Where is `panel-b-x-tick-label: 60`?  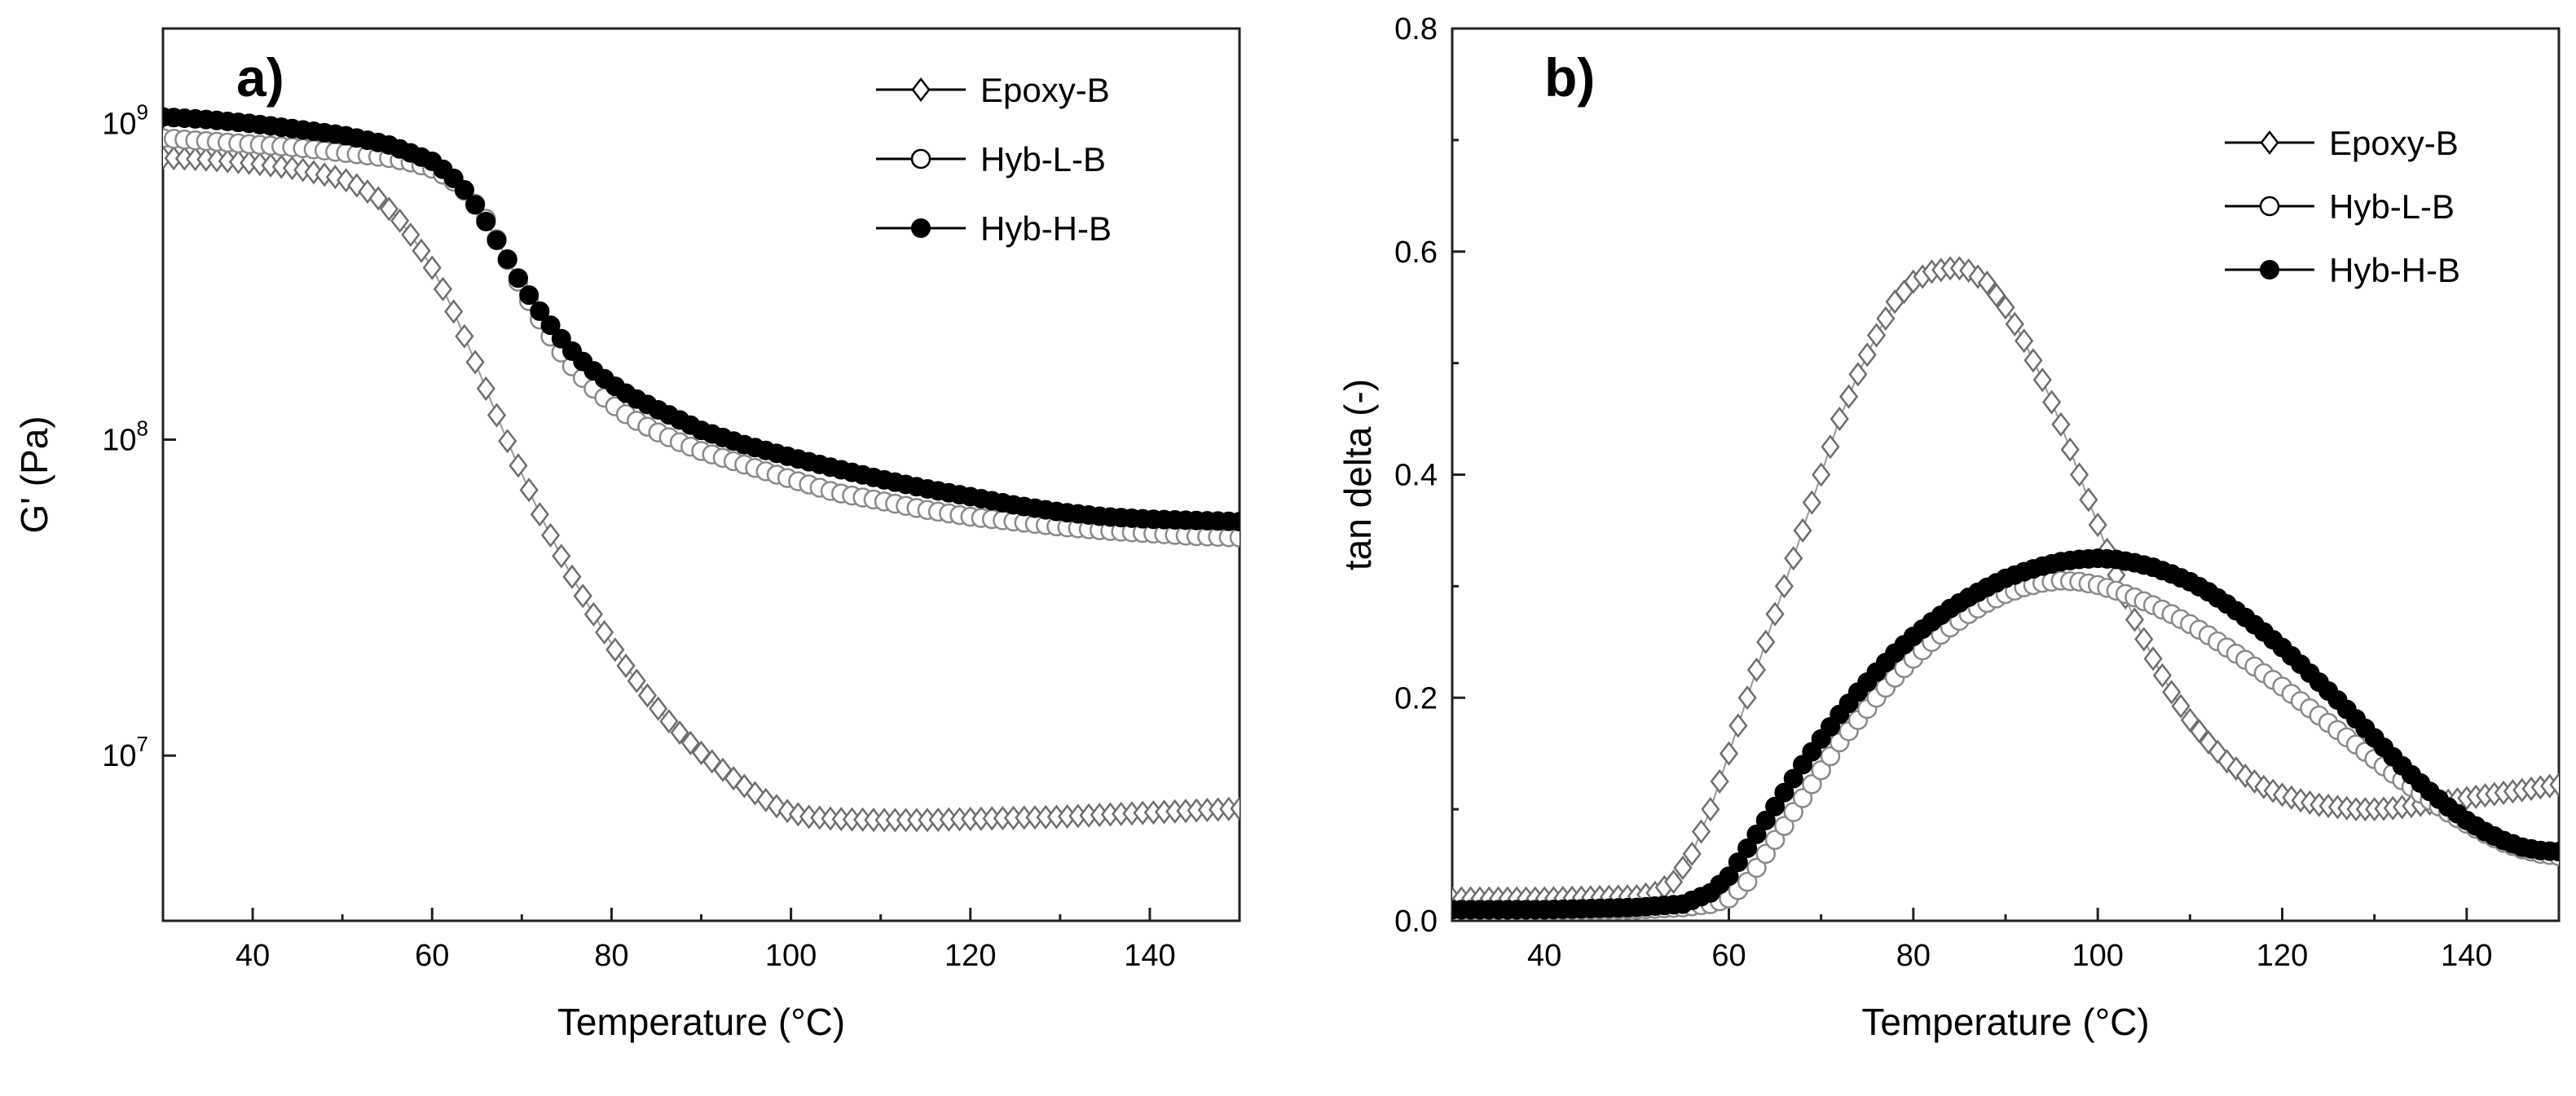 panel-b-x-tick-label: 60 is located at coordinates (1728, 956).